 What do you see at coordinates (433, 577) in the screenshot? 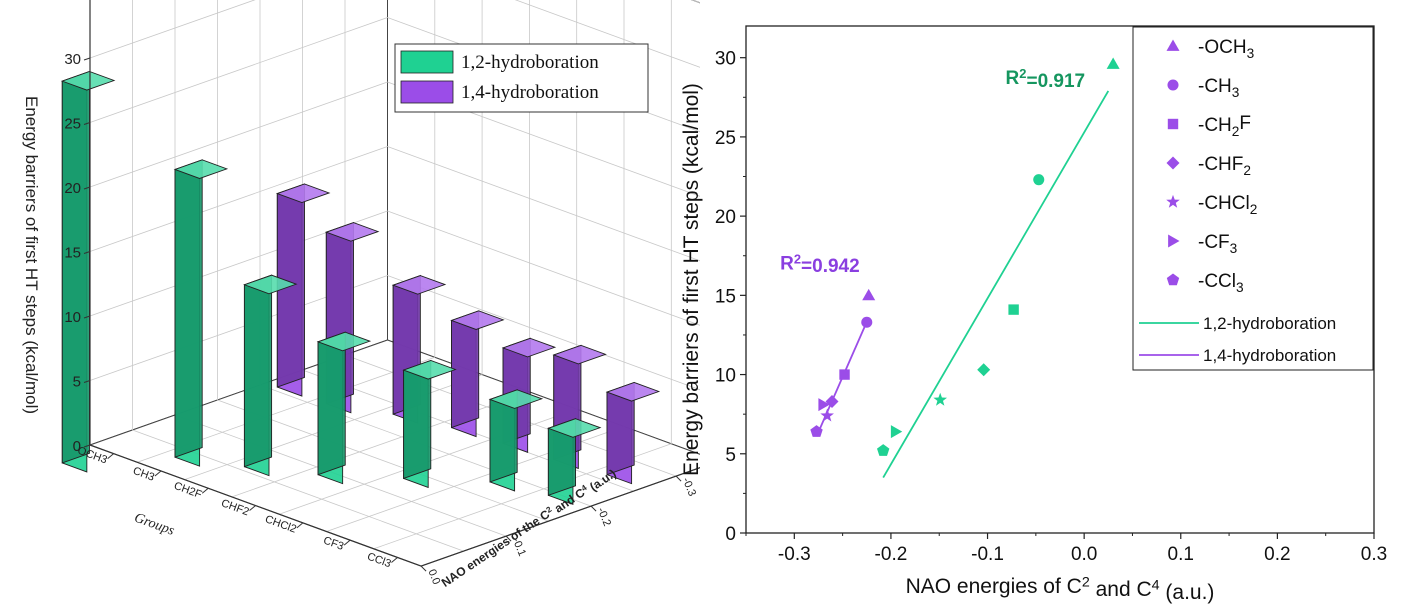
I see `depth-tick-label: 0.0` at bounding box center [433, 577].